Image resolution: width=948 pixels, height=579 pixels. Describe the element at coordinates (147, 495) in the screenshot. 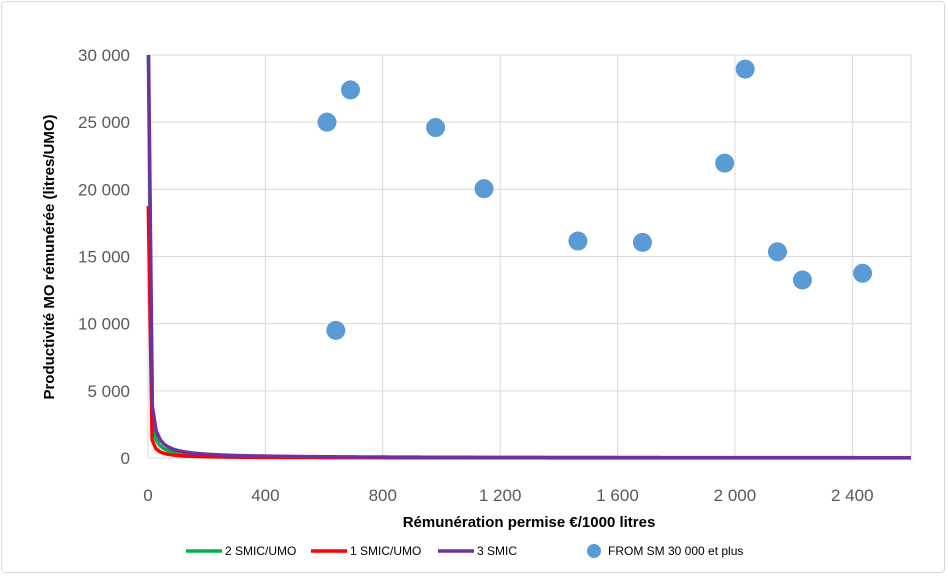

I see `x-tick-label: 0` at that location.